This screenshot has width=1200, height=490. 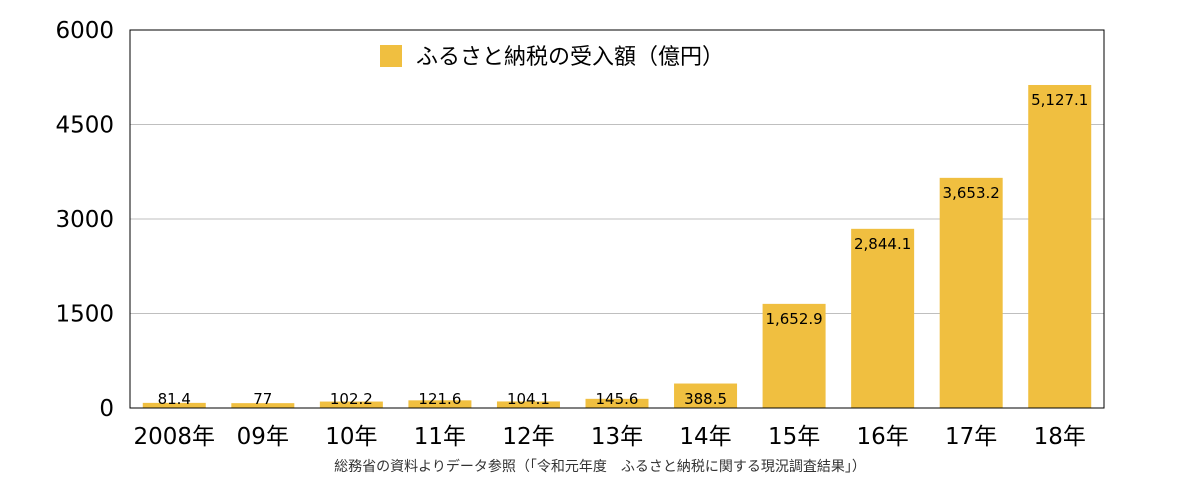 I want to click on y-axis-ticks: 0 1500 3000 4500 6000, so click(x=84, y=220).